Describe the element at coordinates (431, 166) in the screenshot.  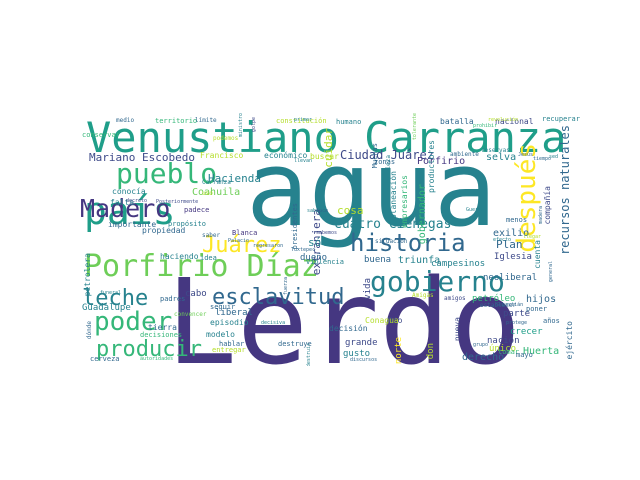
I see `word-70: productores` at that location.